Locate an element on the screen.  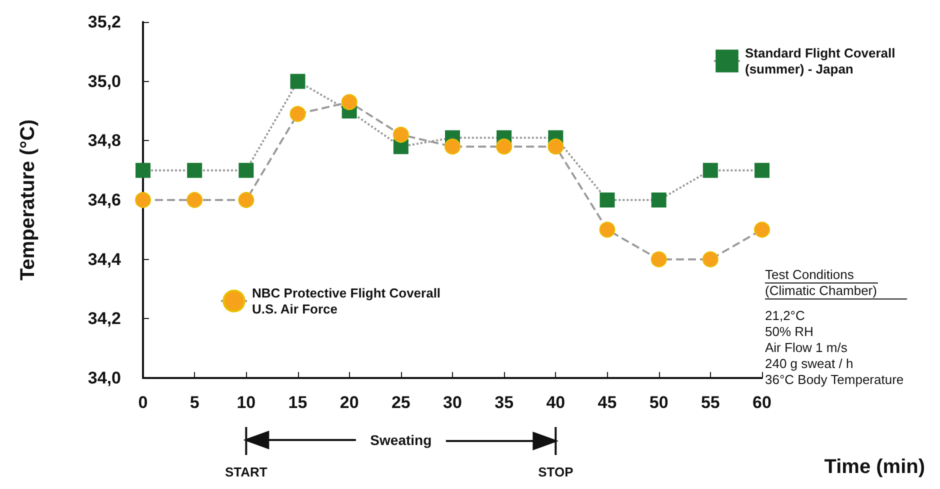
y-tick-label: 34,8 is located at coordinates (104, 140).